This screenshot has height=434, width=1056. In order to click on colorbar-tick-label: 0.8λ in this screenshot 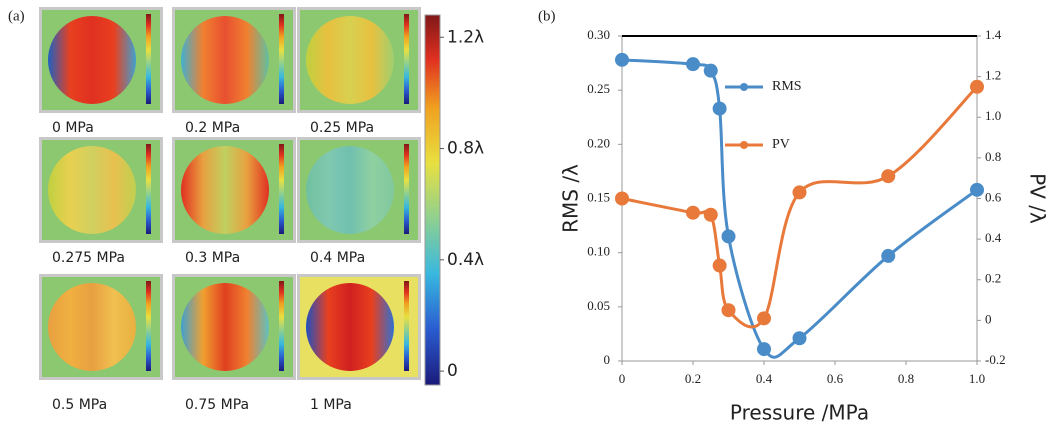, I will do `click(465, 149)`.